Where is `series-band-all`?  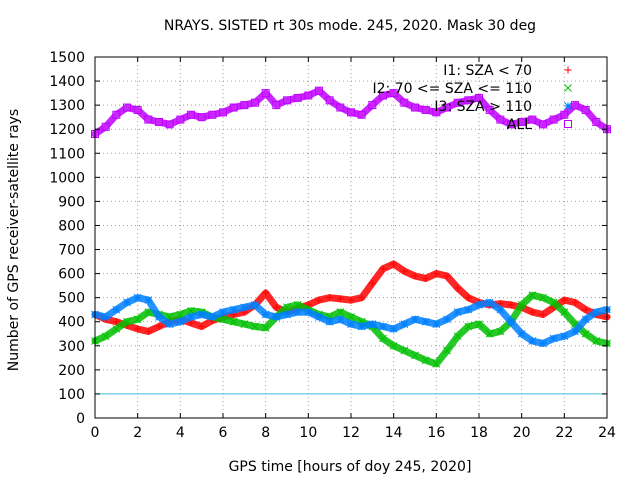
series-band-all is located at coordinates (351, 112).